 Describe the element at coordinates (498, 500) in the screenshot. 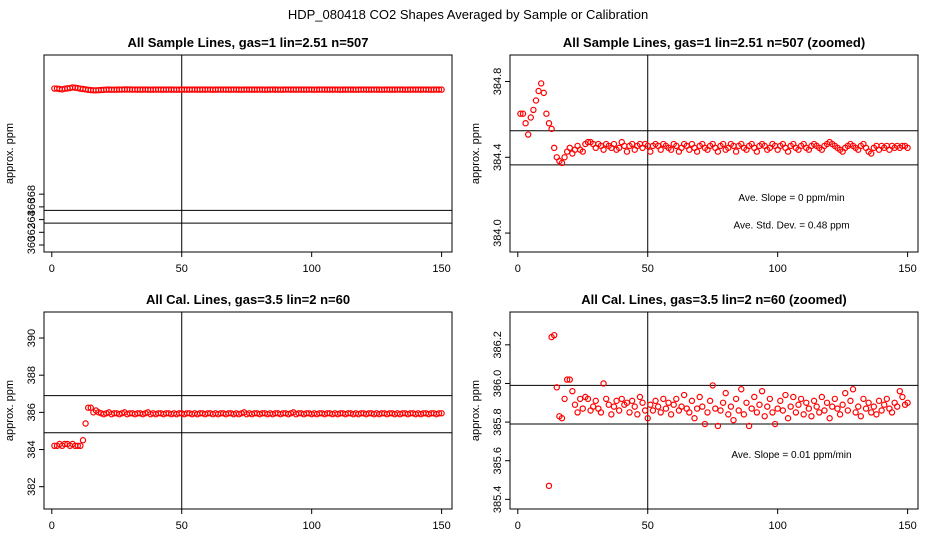

I see `y-tick-label: 385.4` at that location.